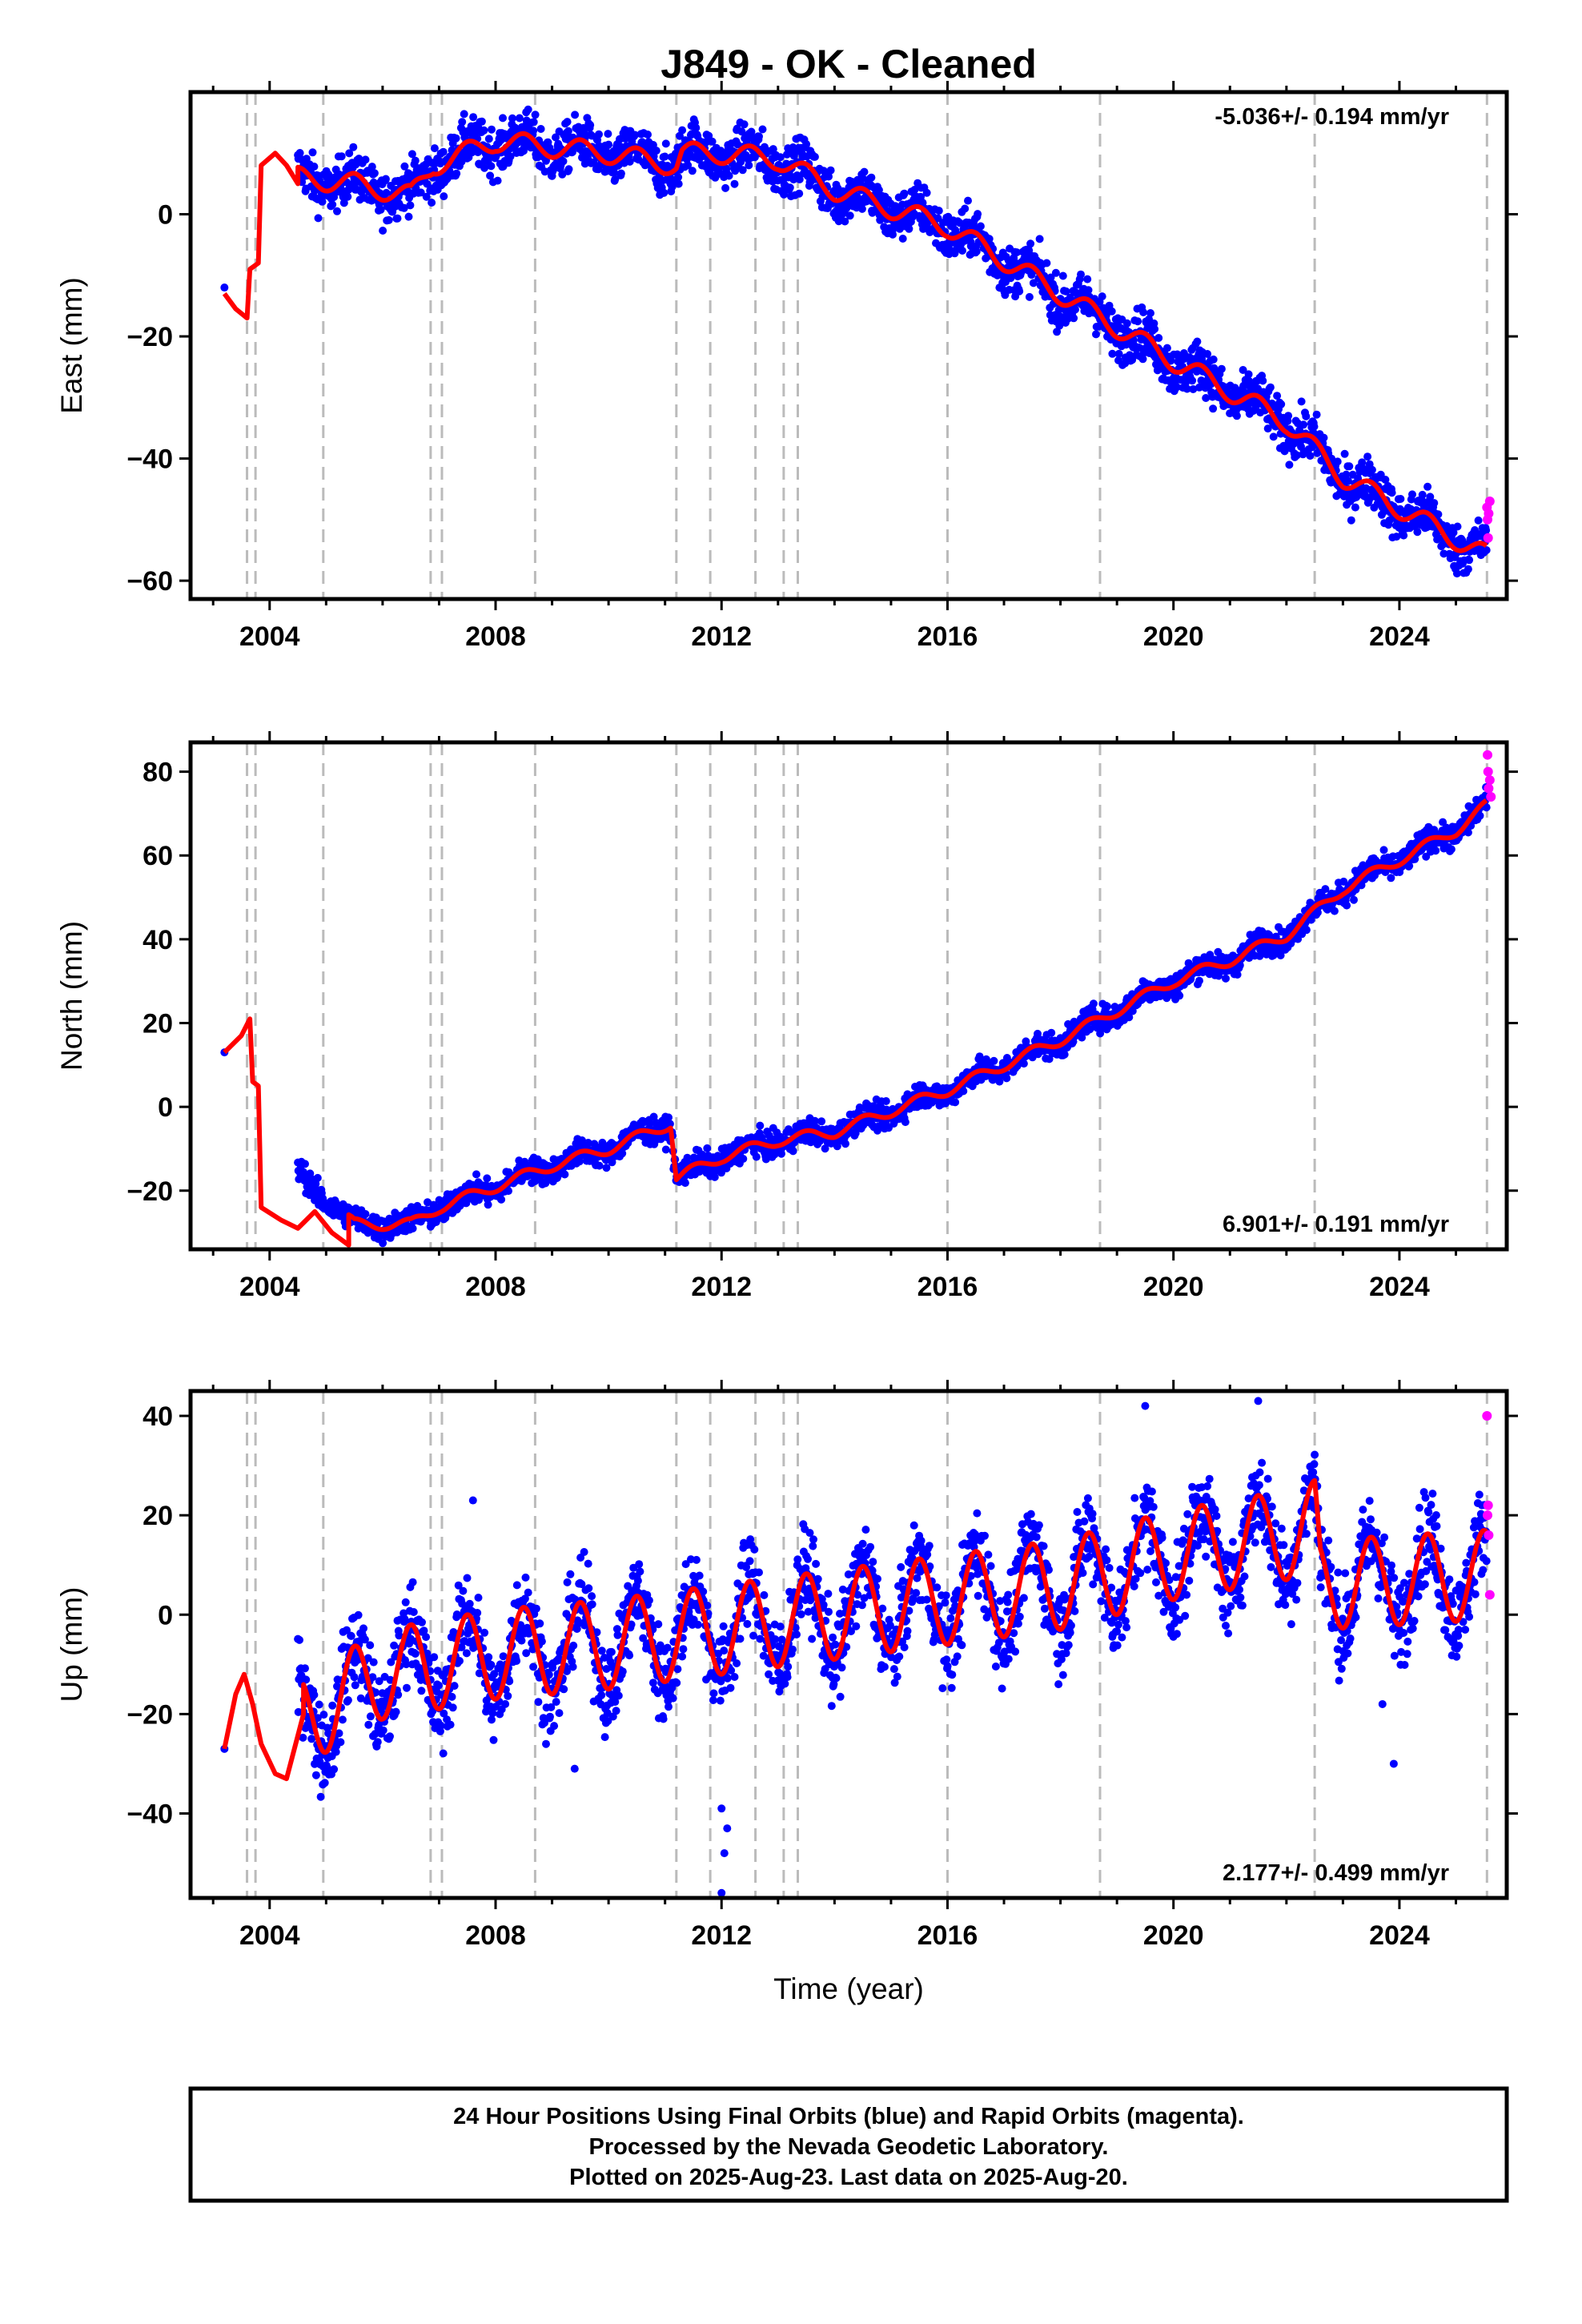 The image size is (1582, 2324). What do you see at coordinates (71, 996) in the screenshot?
I see `y-axis-label: North (mm)` at bounding box center [71, 996].